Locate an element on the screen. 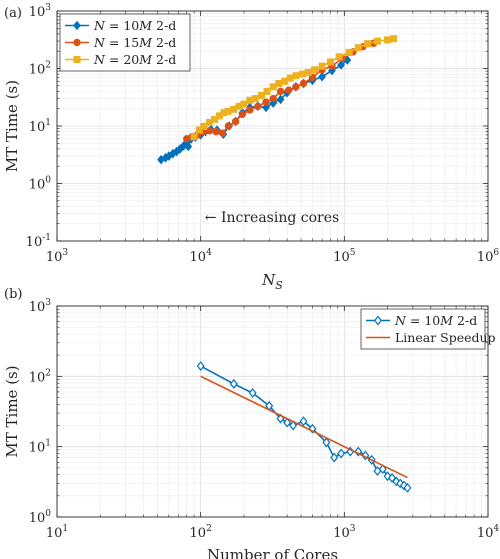  legend: N = 10M 2-d N = 15M 2-d N = 20M 2-d is located at coordinates (125, 42).